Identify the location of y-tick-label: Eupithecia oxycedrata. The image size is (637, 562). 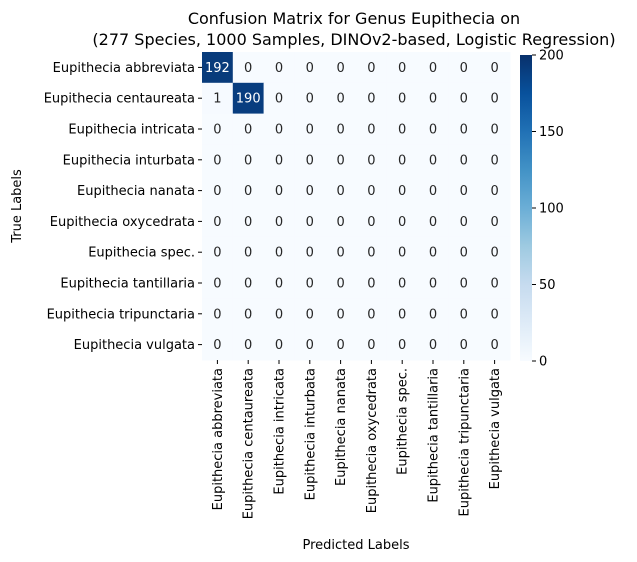
(122, 222).